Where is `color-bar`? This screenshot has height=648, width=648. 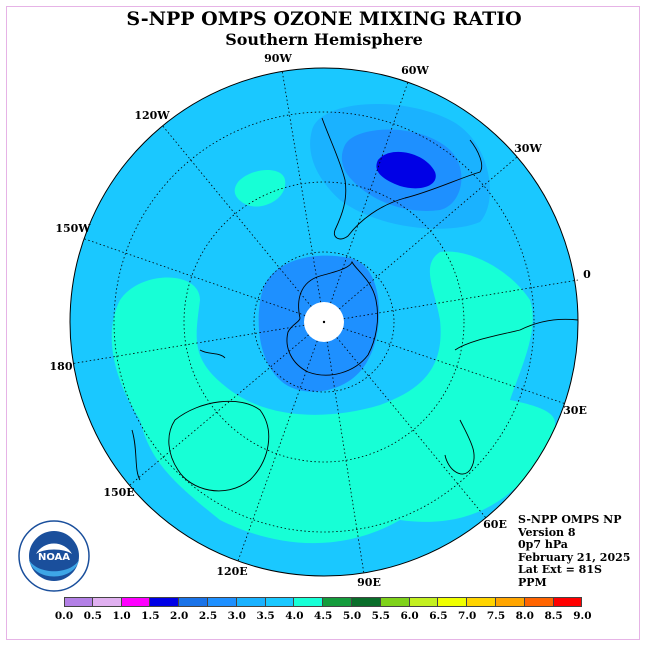
color-bar is located at coordinates (323, 602).